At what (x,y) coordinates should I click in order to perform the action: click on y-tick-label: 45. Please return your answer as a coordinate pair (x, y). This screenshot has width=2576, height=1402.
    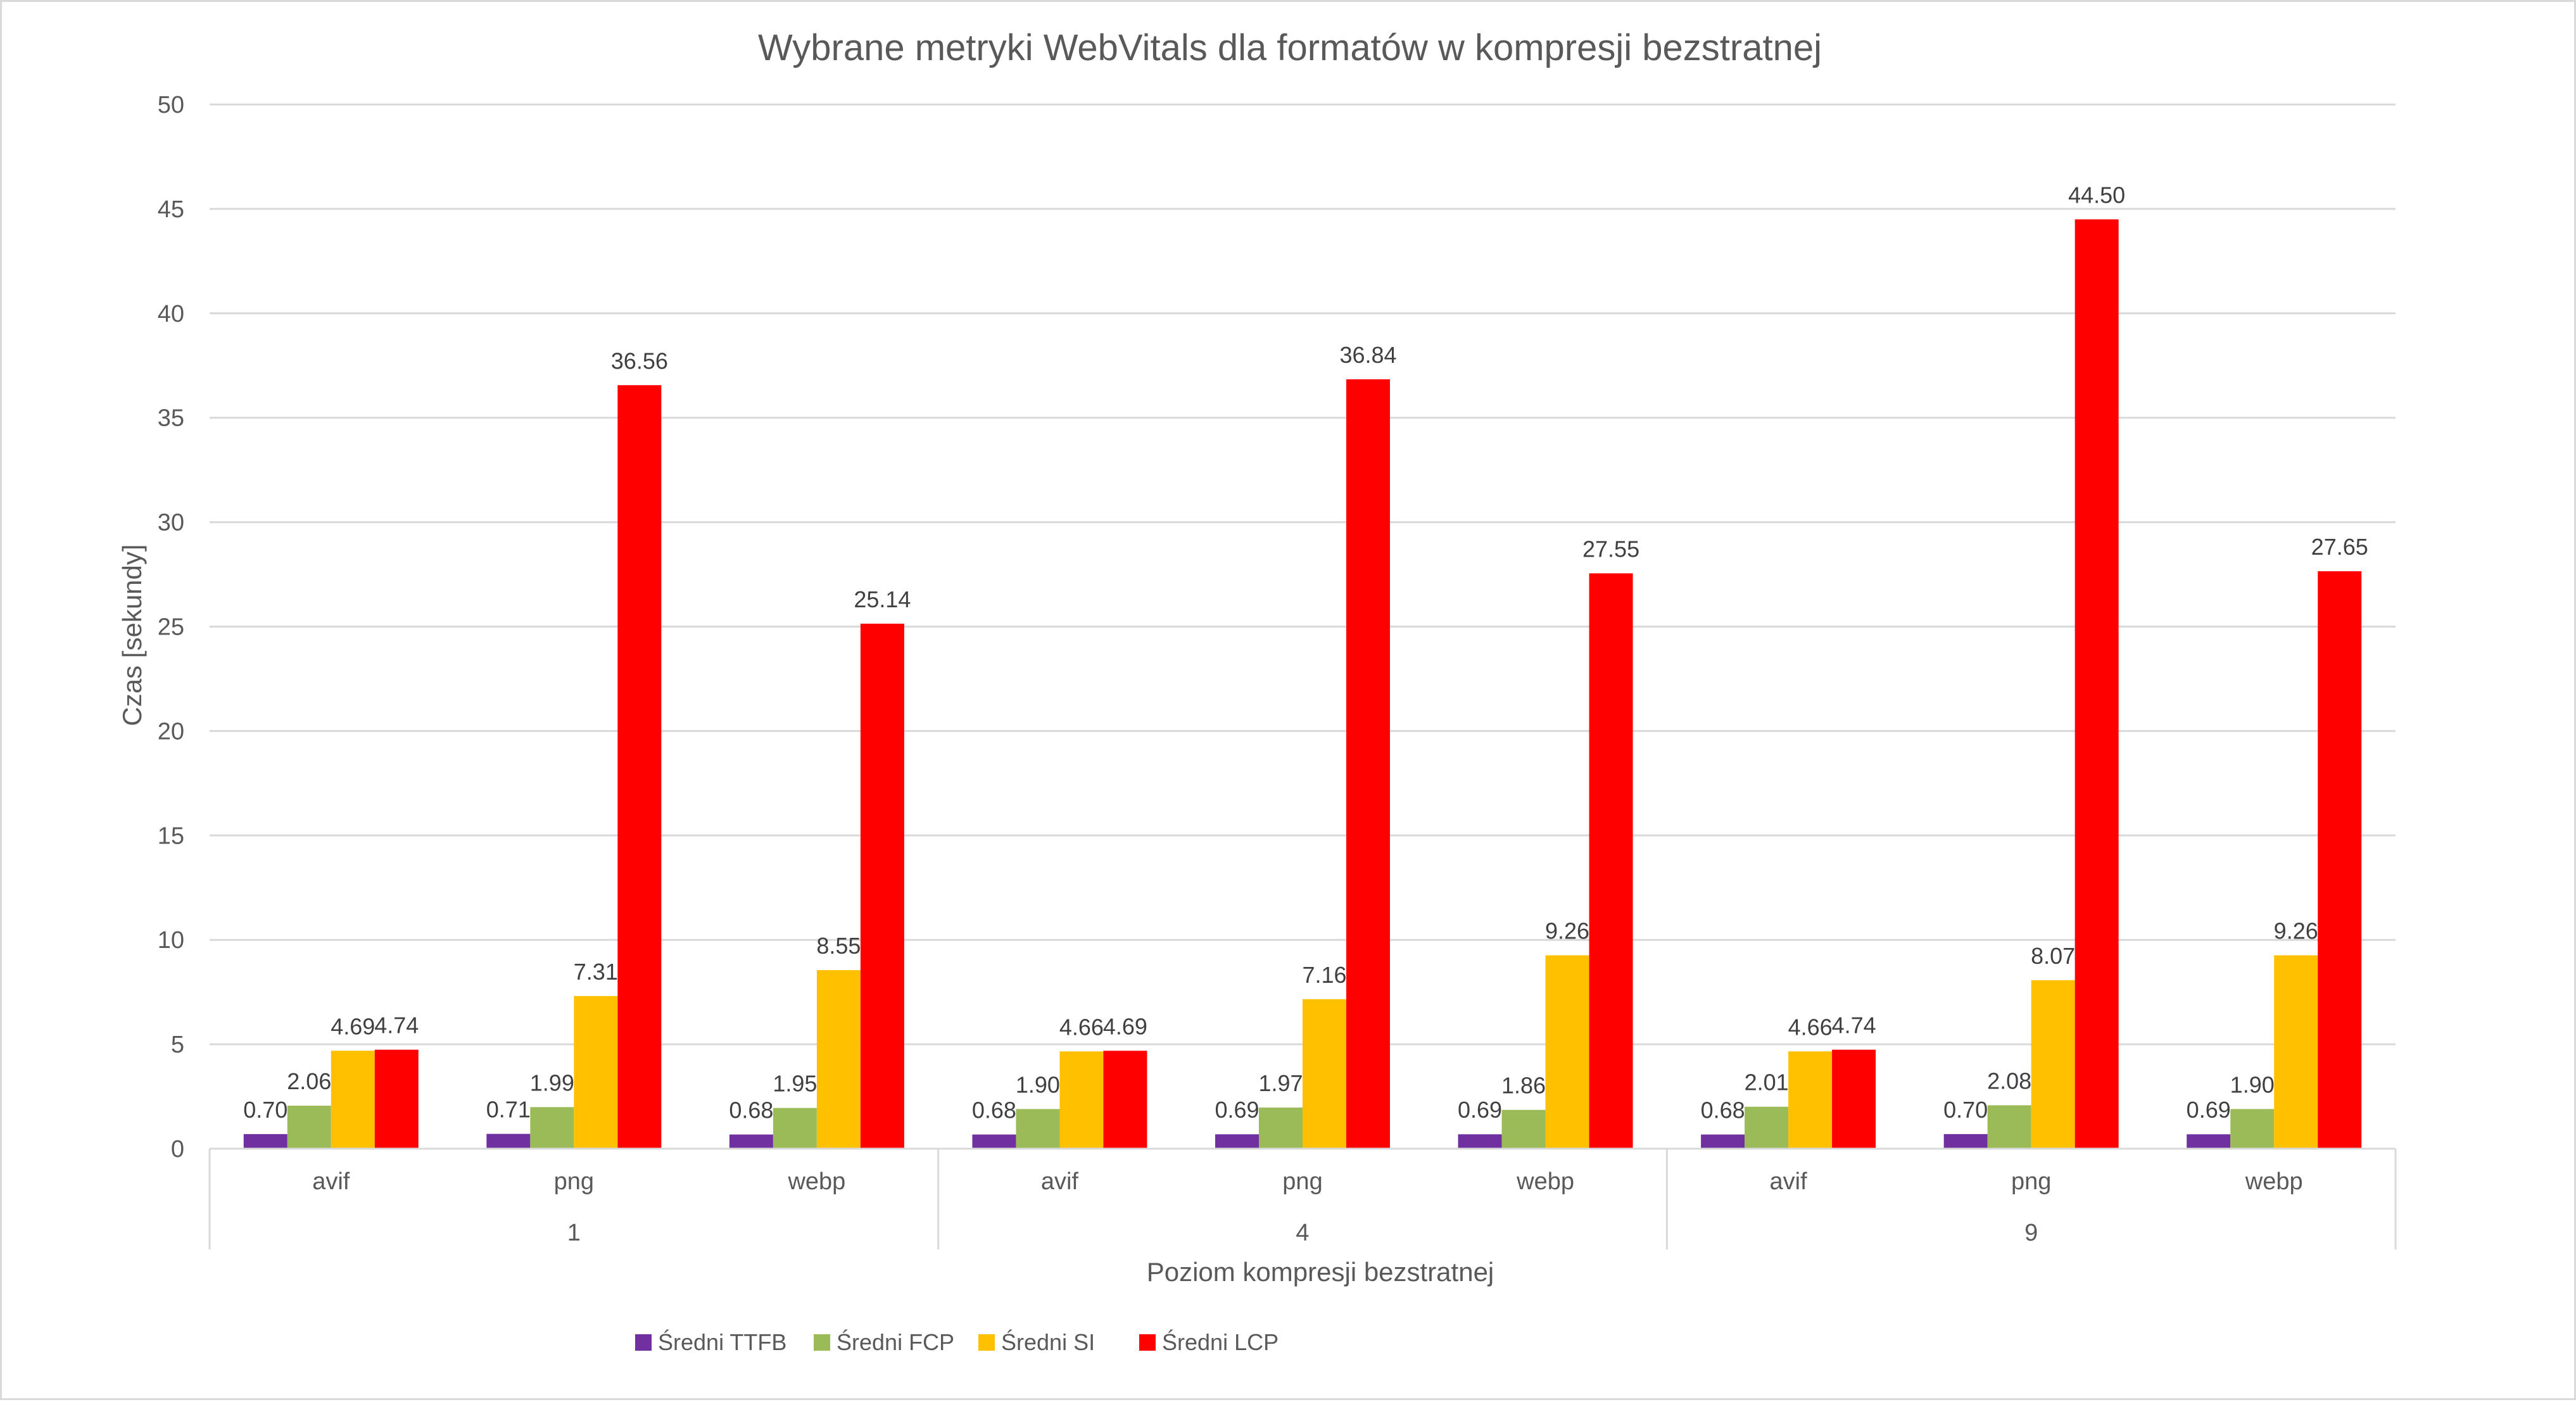
    Looking at the image, I should click on (171, 209).